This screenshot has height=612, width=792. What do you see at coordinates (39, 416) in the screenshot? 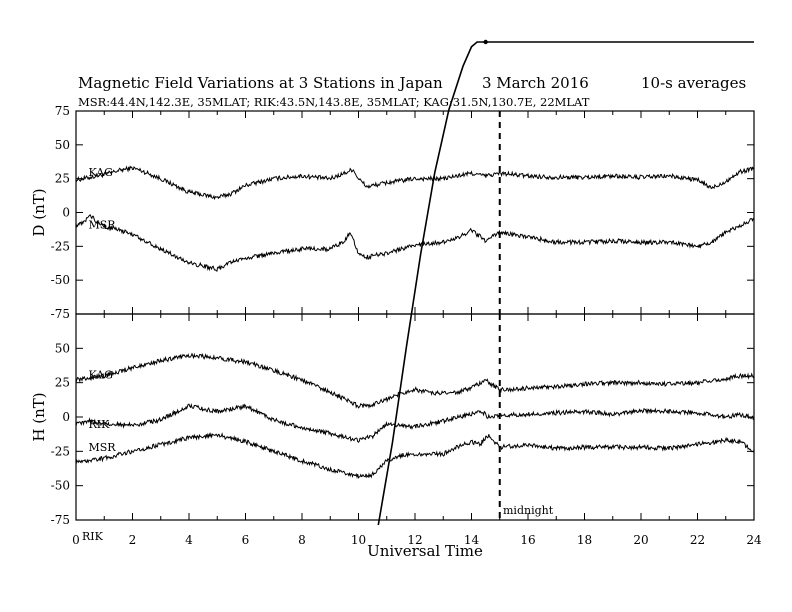
I see `y-axis-label: H (nT)` at bounding box center [39, 416].